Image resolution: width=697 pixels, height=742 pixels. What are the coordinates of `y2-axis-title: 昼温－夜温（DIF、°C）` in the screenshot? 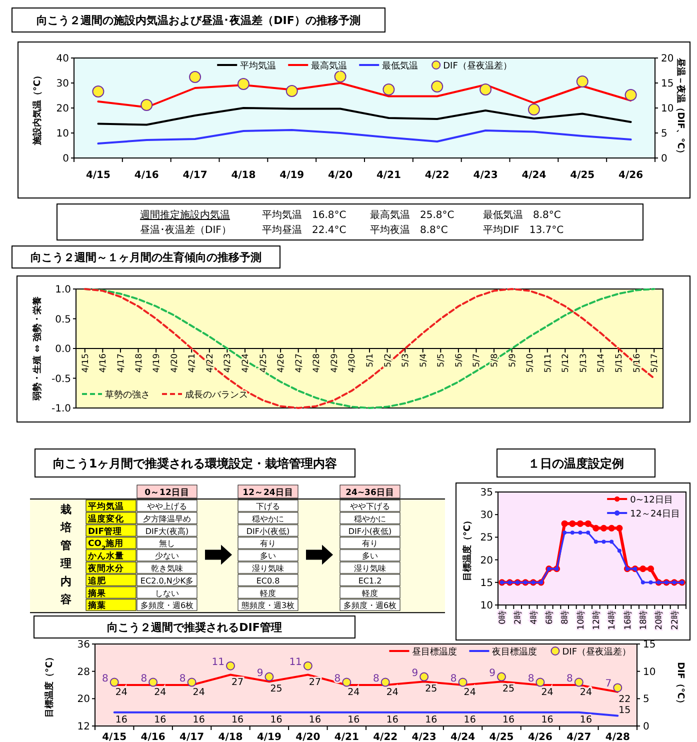 It's located at (680, 107).